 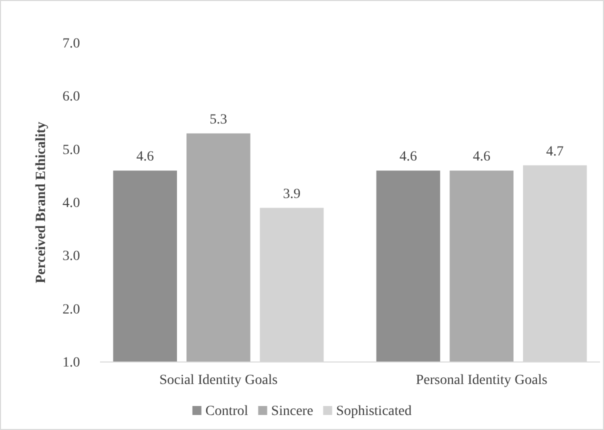 I want to click on legend-label: Sincere, so click(x=292, y=411).